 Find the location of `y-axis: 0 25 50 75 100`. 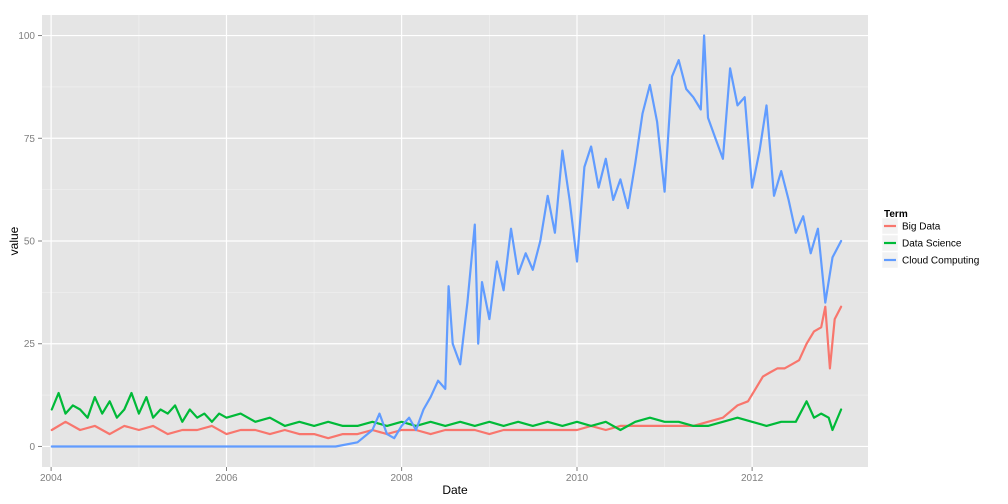

y-axis: 0 25 50 75 100 is located at coordinates (30, 242).